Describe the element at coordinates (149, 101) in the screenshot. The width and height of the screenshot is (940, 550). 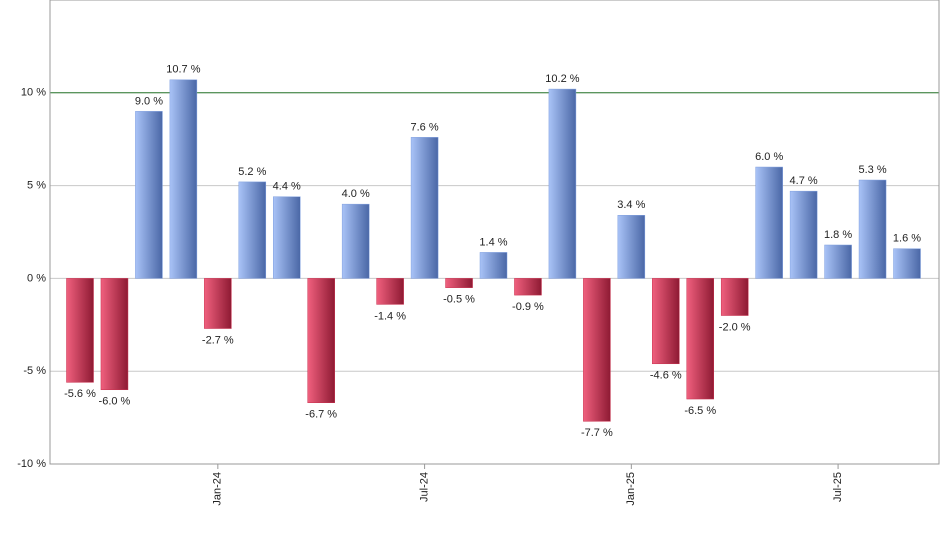
I see `data-label: 9.0 %` at that location.